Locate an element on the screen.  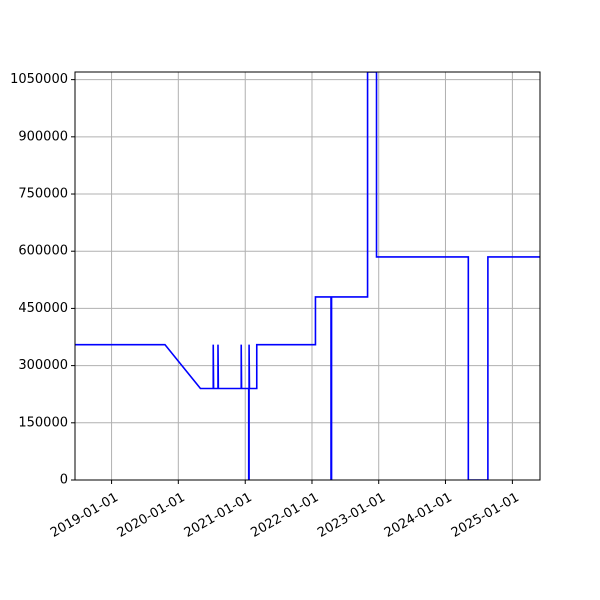
y-tick-label: 1050000 is located at coordinates (39, 79).